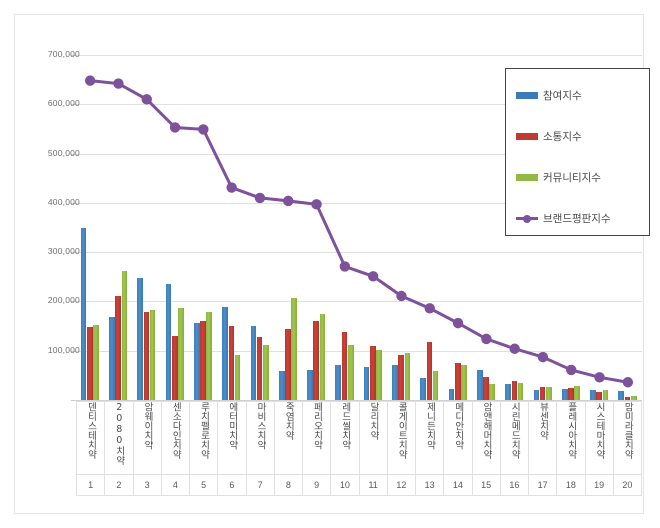 This screenshot has width=660, height=528. What do you see at coordinates (628, 382) in the screenshot?
I see `line-marker: 브랜드평판지수: 36,000` at bounding box center [628, 382].